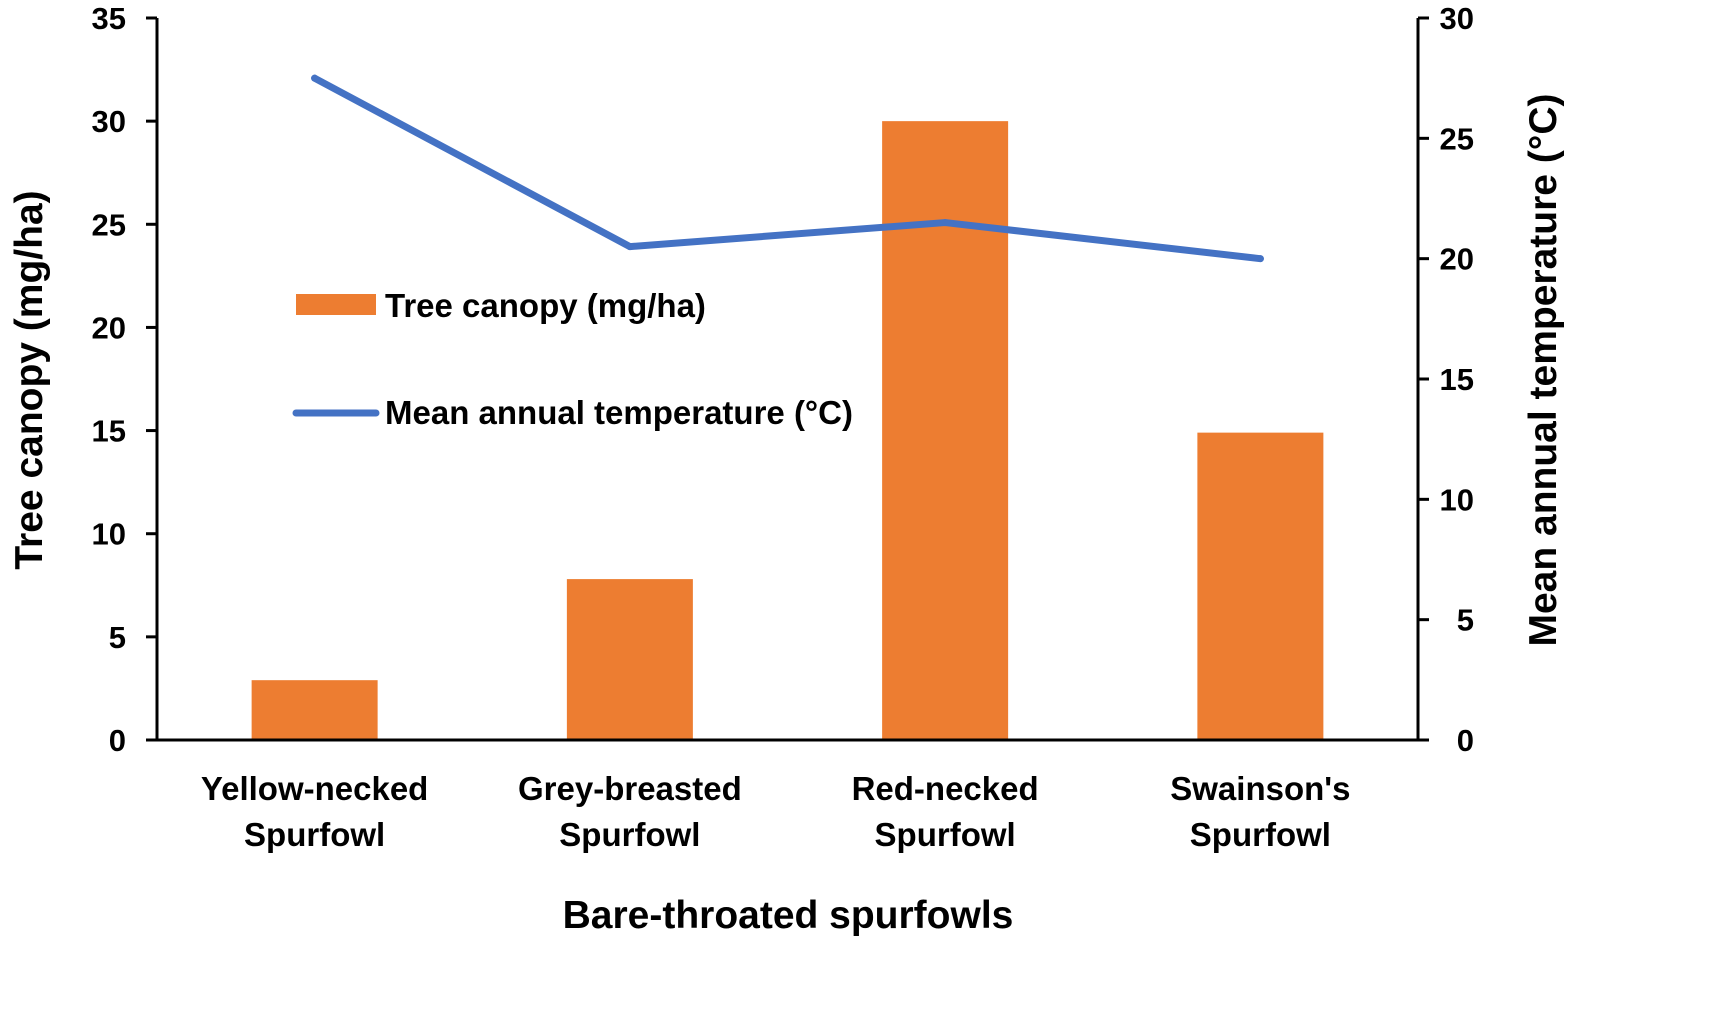 The height and width of the screenshot is (1036, 1721). What do you see at coordinates (109, 431) in the screenshot?
I see `left-tick-label-15: 15` at bounding box center [109, 431].